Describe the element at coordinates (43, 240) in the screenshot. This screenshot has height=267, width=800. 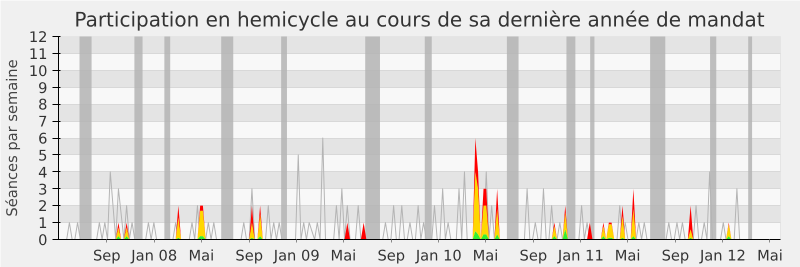
I see `y-tick-label: 0` at that location.